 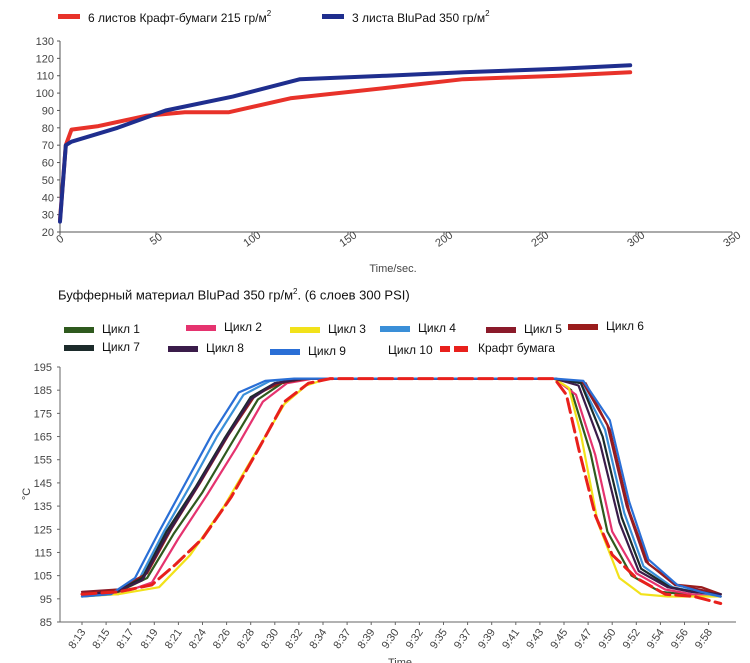 What do you see at coordinates (295, 291) in the screenshot?
I see `chart2-title-sup: 2` at bounding box center [295, 291].